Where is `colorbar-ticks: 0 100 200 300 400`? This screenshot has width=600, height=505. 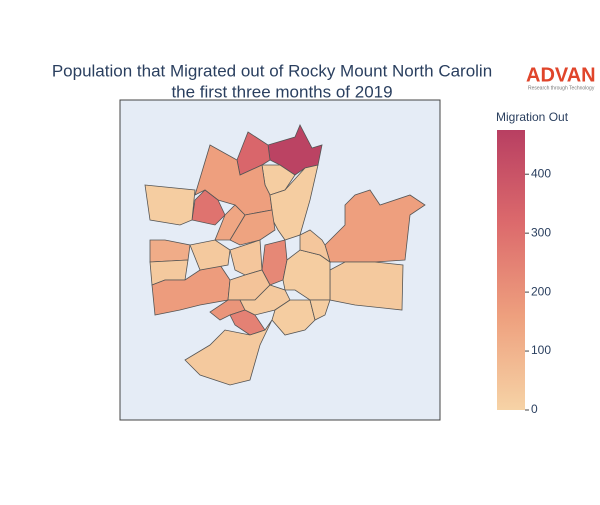
colorbar-ticks: 0 100 200 300 400 is located at coordinates (538, 291).